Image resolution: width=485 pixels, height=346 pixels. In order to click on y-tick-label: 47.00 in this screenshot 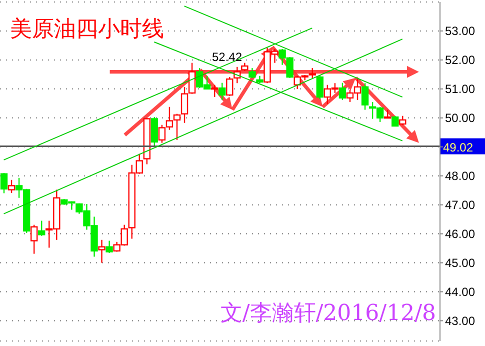, I will do `click(460, 205)`.